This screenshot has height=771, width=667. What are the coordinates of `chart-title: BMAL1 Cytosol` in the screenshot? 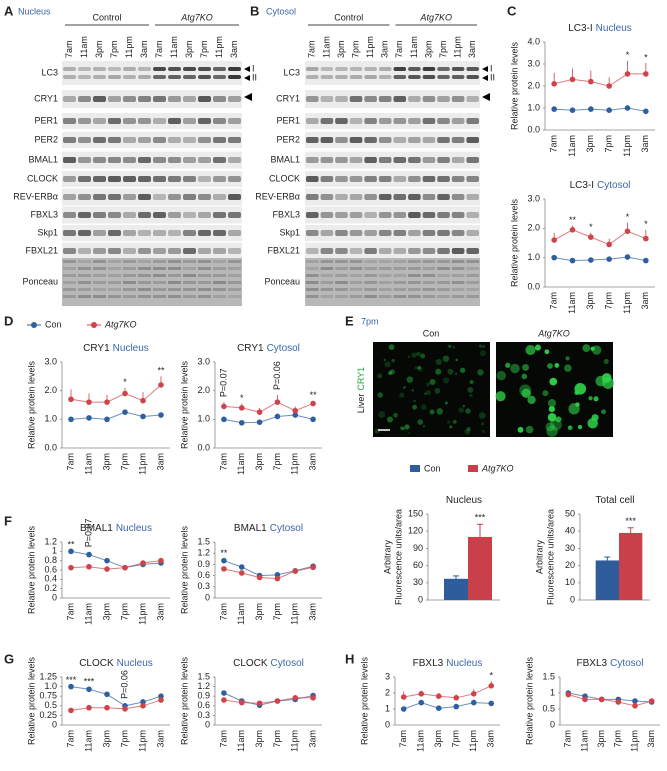 It's located at (268, 528).